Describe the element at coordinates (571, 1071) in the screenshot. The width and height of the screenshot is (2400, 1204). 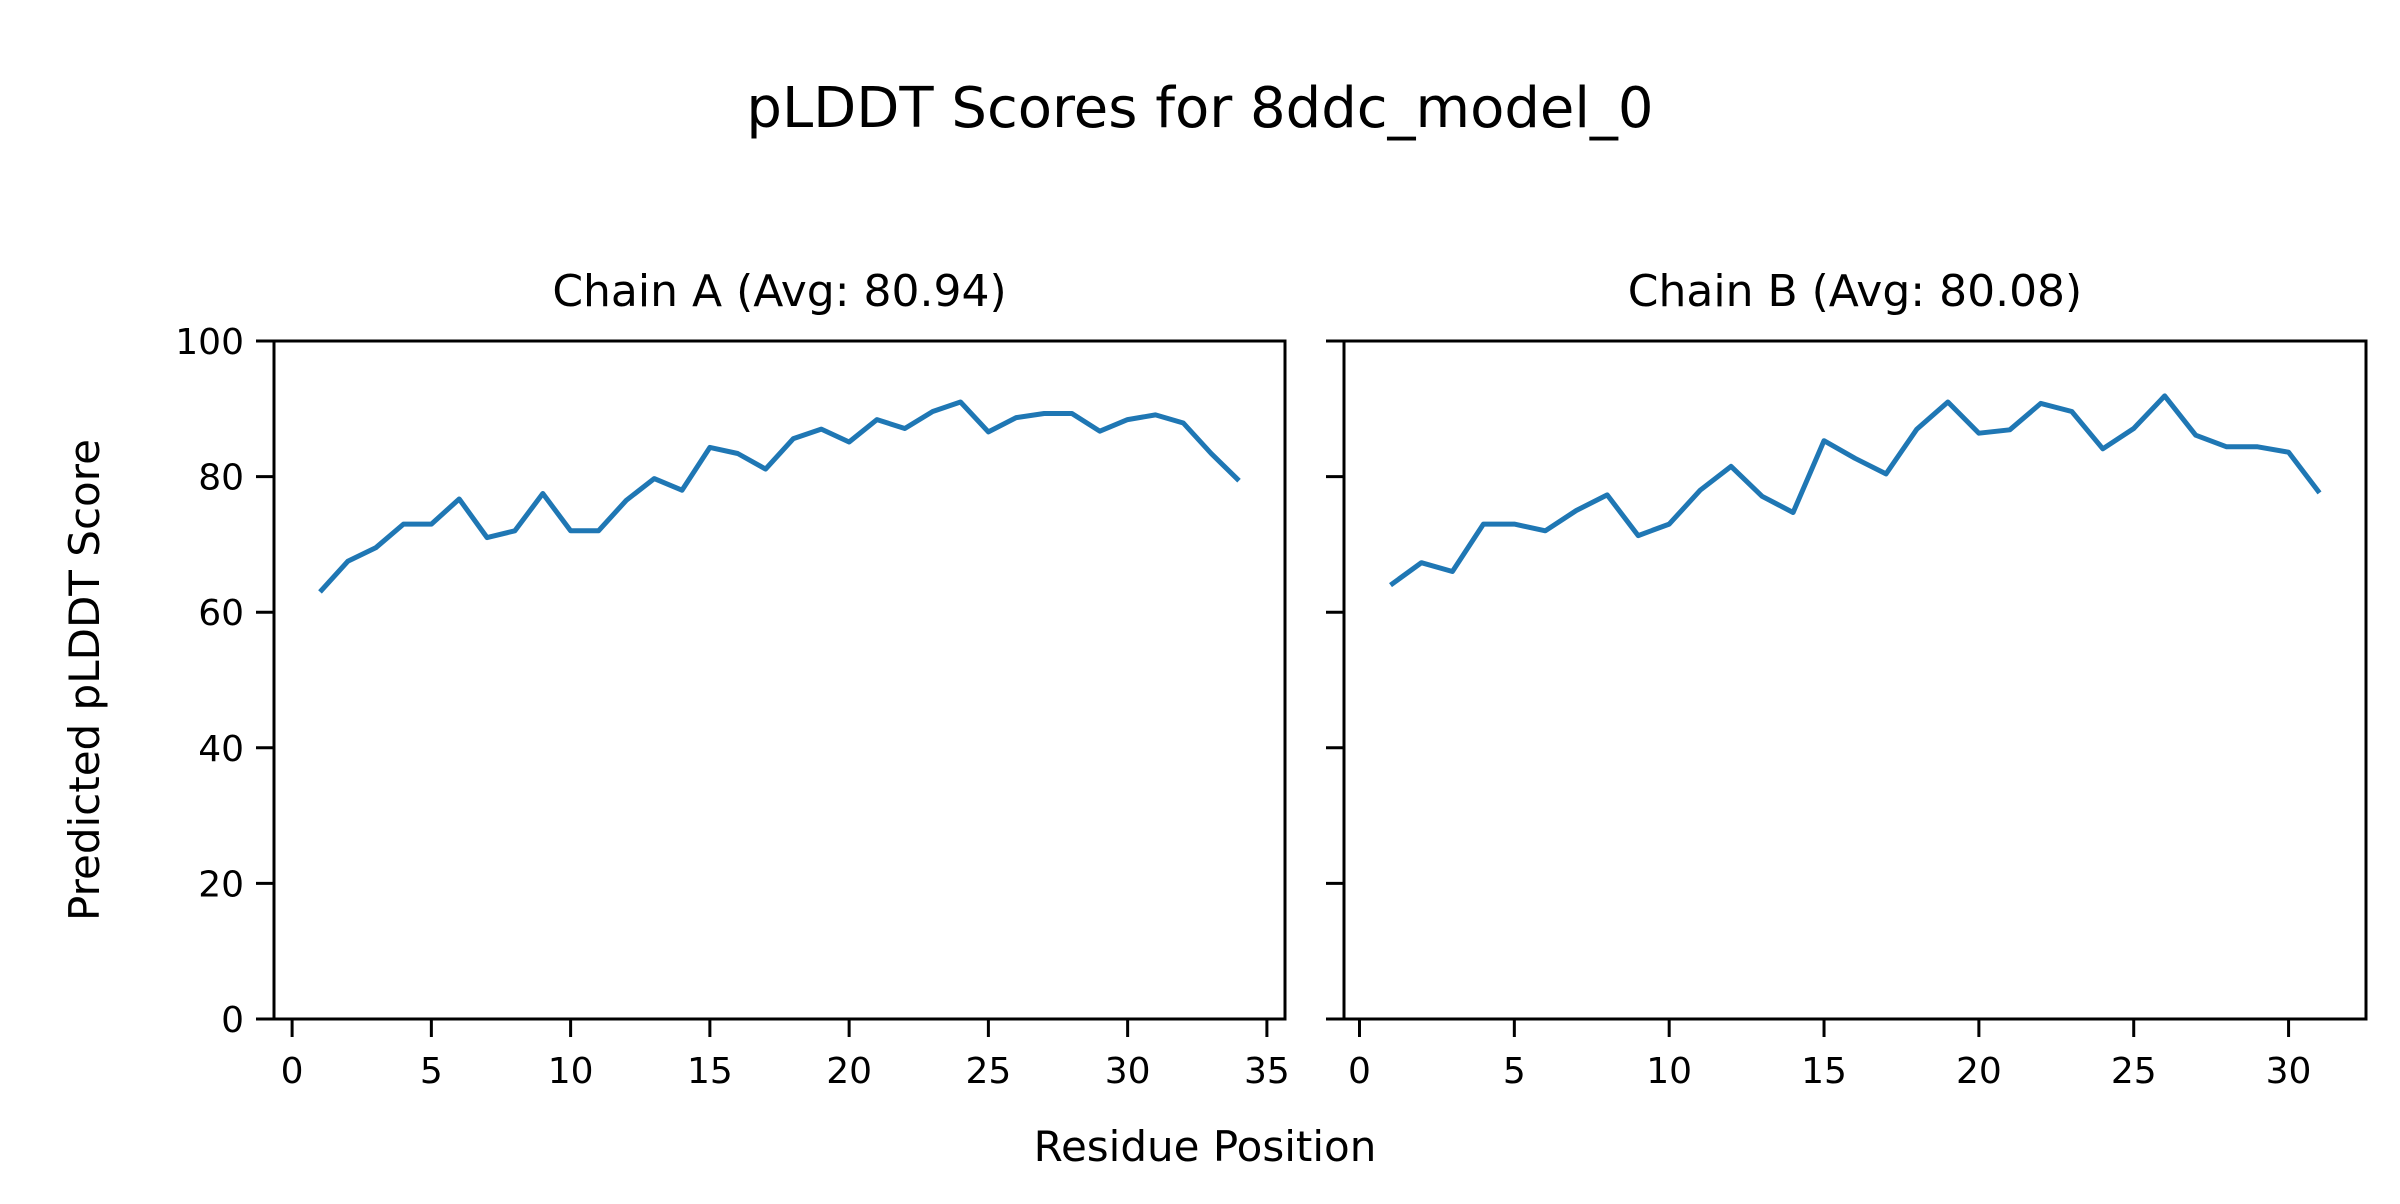
I see `chain-a-xtick-label: 10` at that location.